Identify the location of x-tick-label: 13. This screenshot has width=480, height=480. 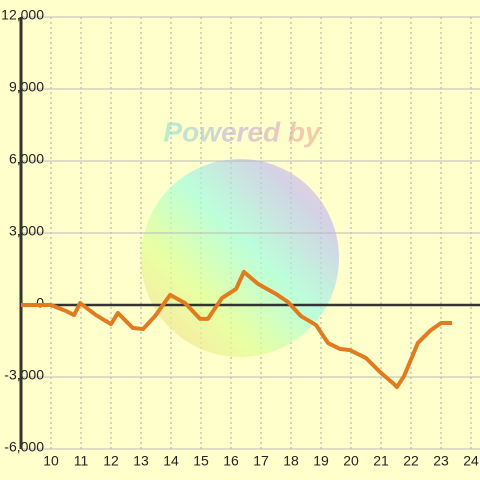
(141, 461).